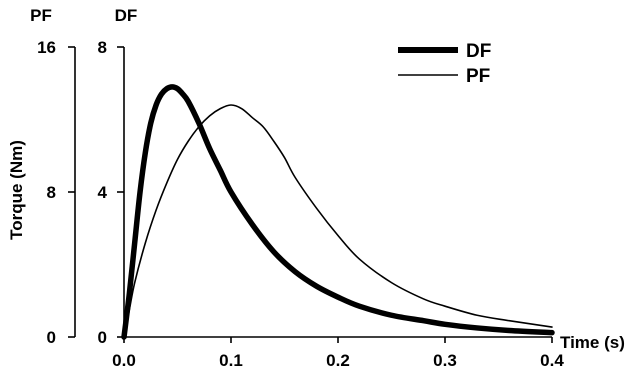 This screenshot has height=384, width=637. What do you see at coordinates (102, 337) in the screenshot?
I see `df-tick-label: 0` at bounding box center [102, 337].